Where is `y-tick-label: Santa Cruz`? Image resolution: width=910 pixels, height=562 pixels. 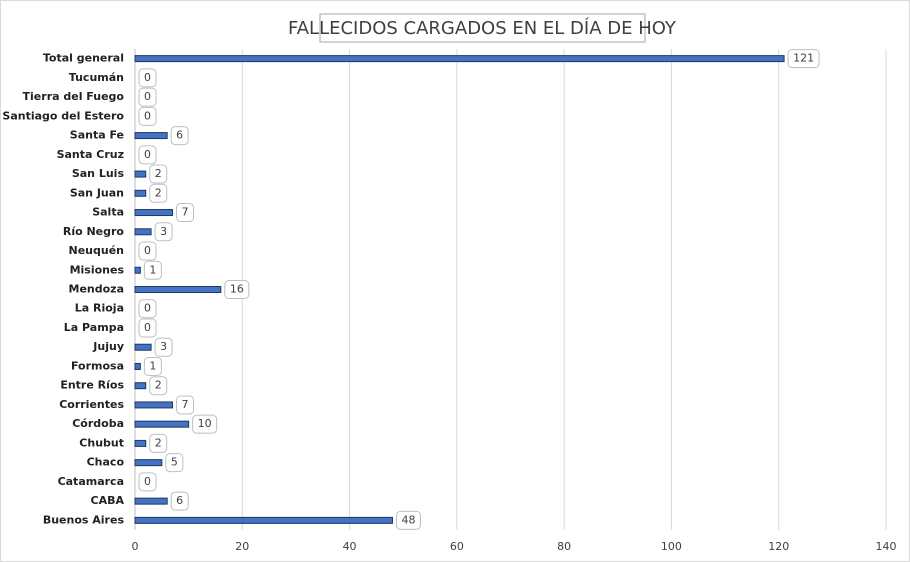
y-tick-label: Santa Cruz is located at coordinates (90, 154).